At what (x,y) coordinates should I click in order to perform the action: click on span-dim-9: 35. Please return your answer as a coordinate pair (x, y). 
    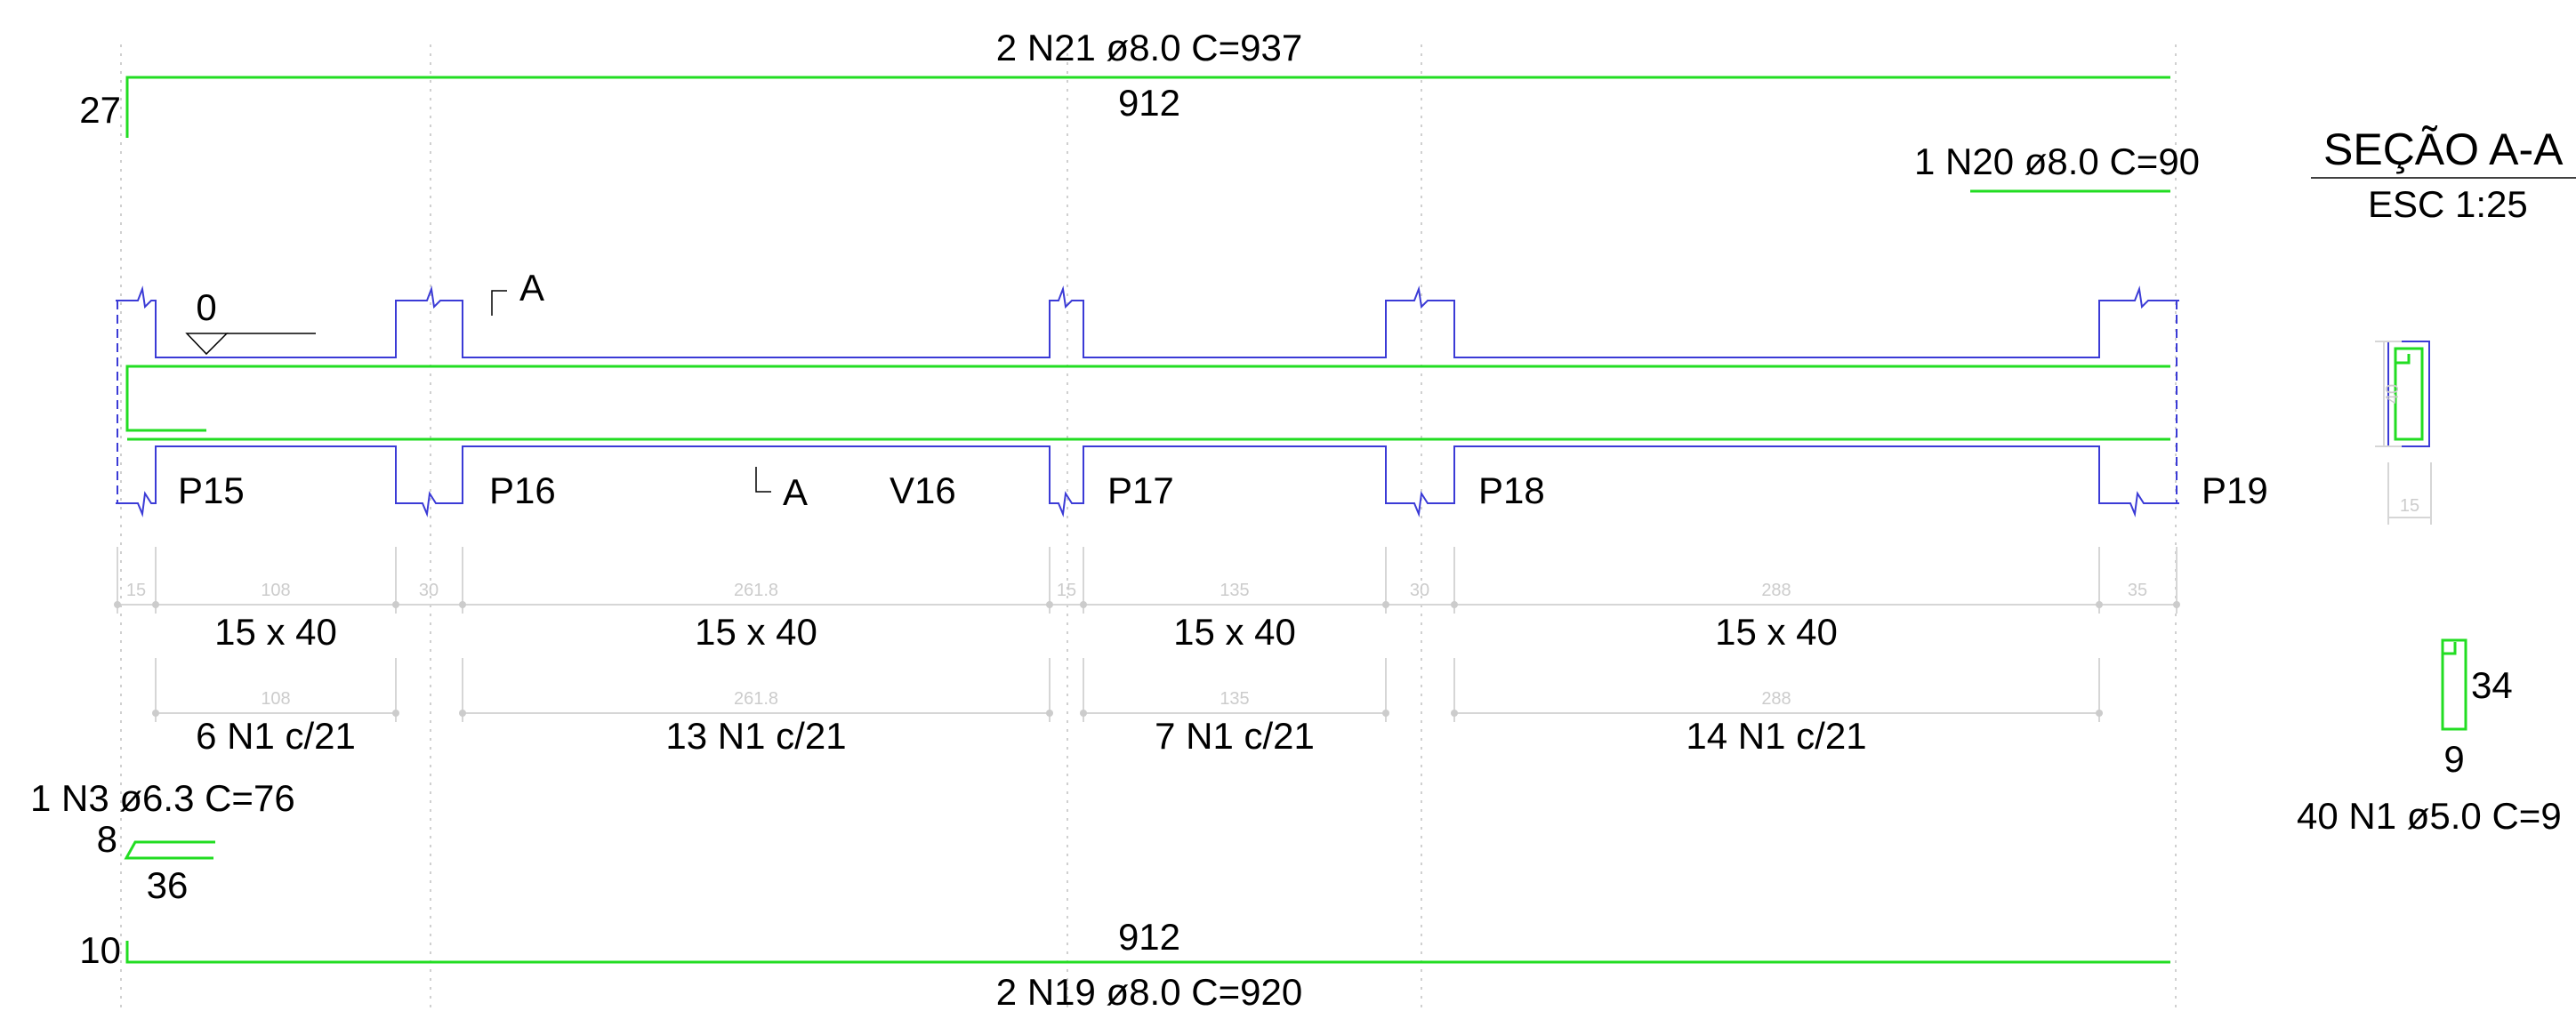
    Looking at the image, I should click on (2137, 590).